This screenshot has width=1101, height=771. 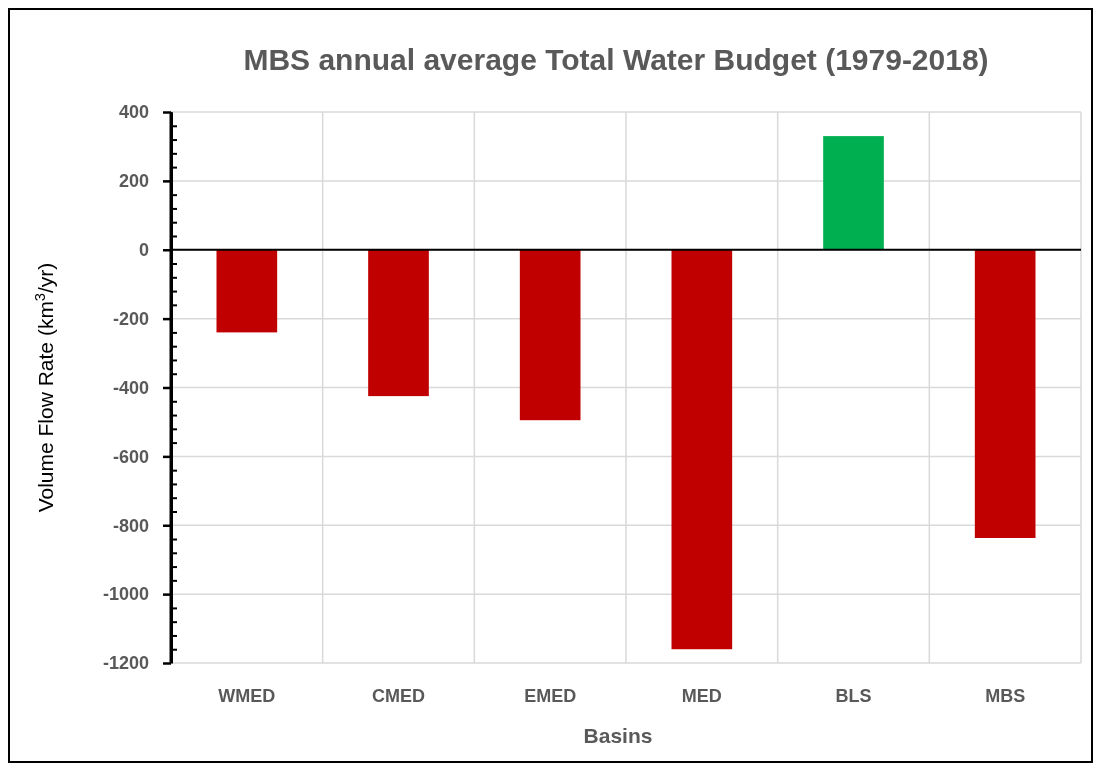 I want to click on x-tick-label: WMED, so click(x=247, y=696).